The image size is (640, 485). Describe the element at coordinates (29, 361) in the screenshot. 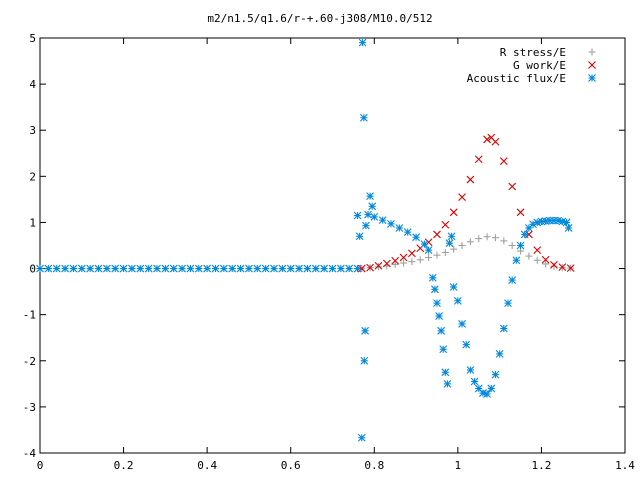

I see `y-tick-label: -2` at that location.